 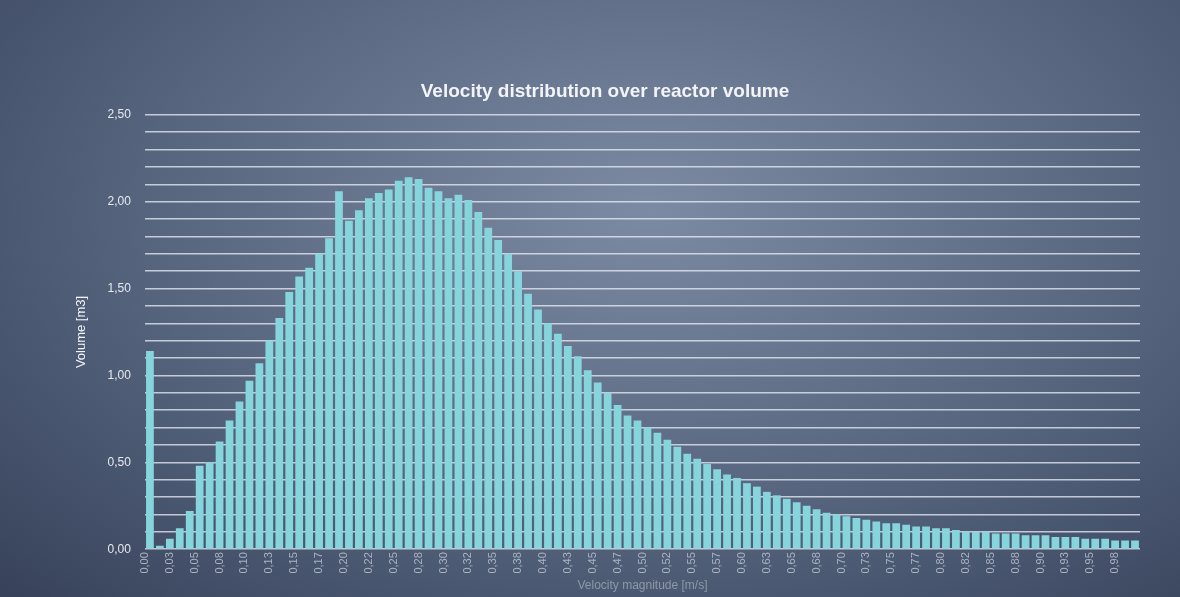 I want to click on x-tick-label: 0,47, so click(x=616, y=563).